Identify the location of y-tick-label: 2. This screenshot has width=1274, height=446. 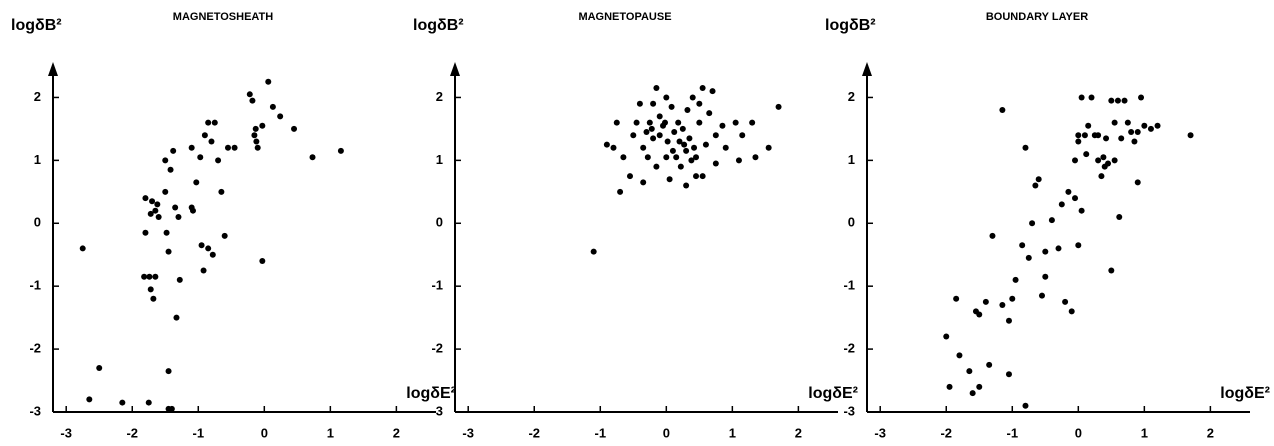
(37, 96).